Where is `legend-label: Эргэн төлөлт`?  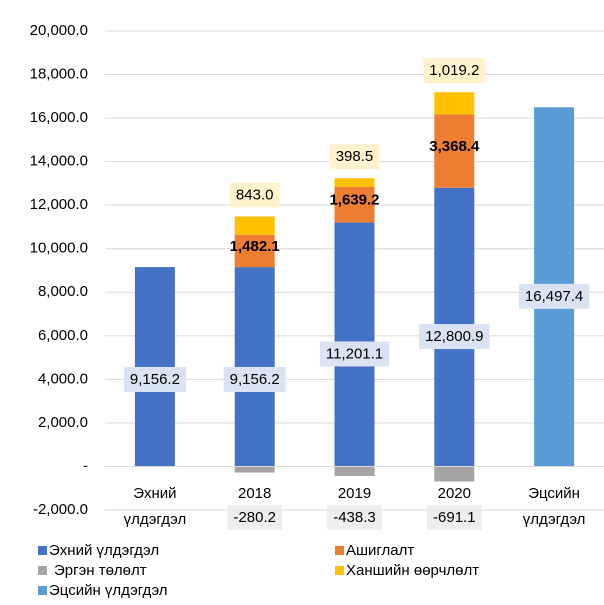 legend-label: Эргэн төлөлт is located at coordinates (100, 570).